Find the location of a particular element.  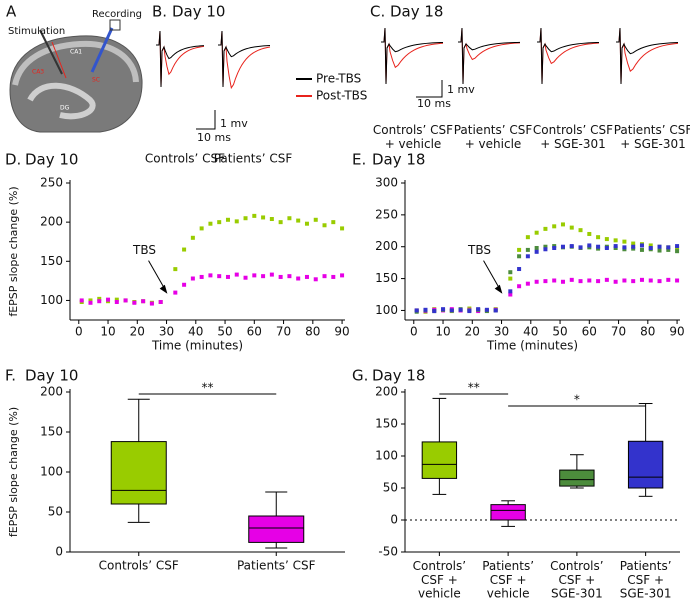

stim-path is located at coordinates (59, 60).